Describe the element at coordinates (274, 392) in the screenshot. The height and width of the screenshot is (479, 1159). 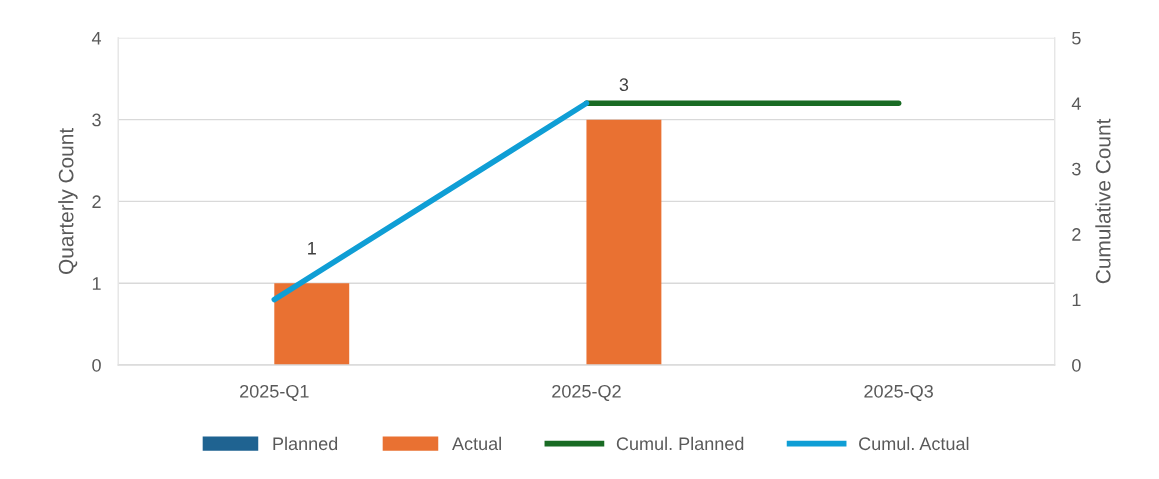
I see `x-tick-label: 2025-Q1` at that location.